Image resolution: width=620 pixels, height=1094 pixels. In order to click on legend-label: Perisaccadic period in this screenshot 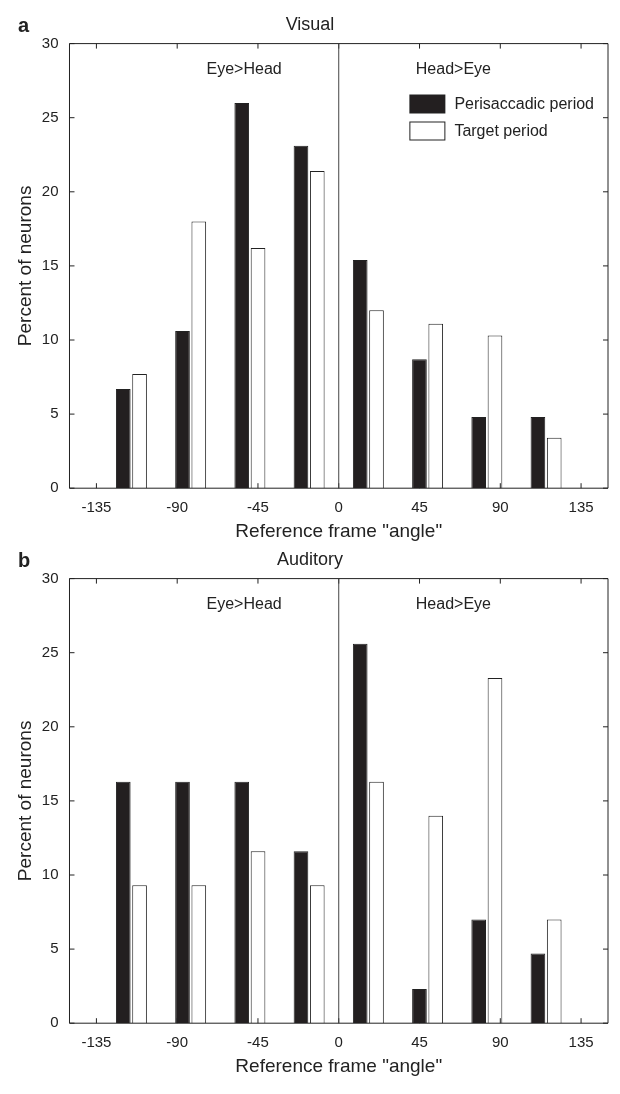, I will do `click(524, 104)`.